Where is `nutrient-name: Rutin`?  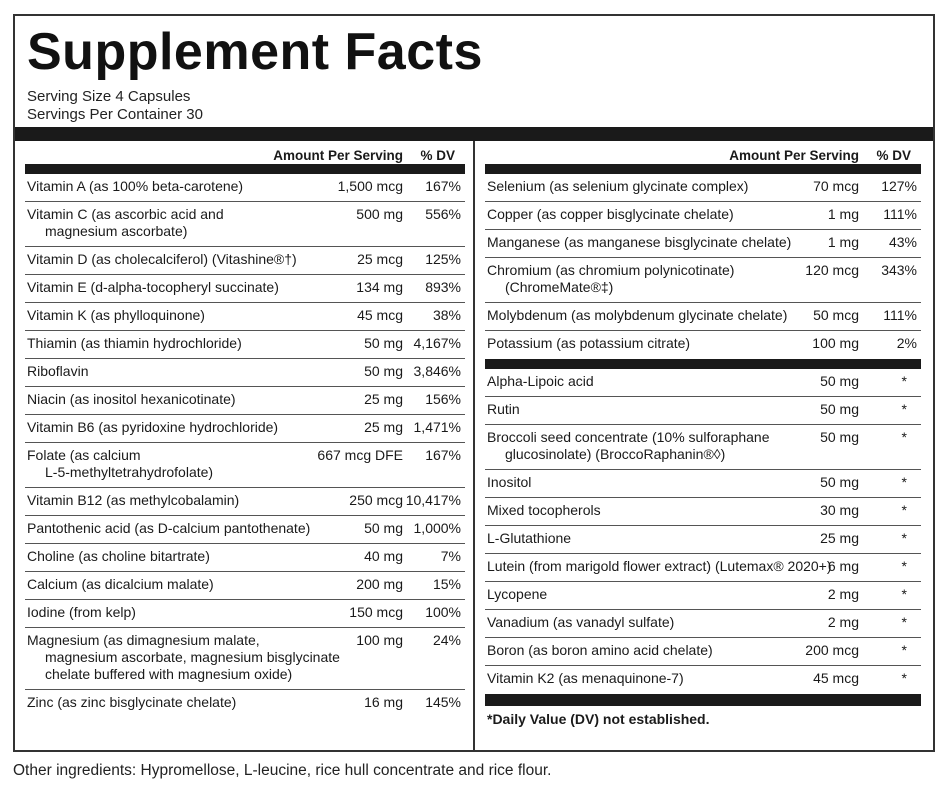
nutrient-name: Rutin is located at coordinates (503, 409).